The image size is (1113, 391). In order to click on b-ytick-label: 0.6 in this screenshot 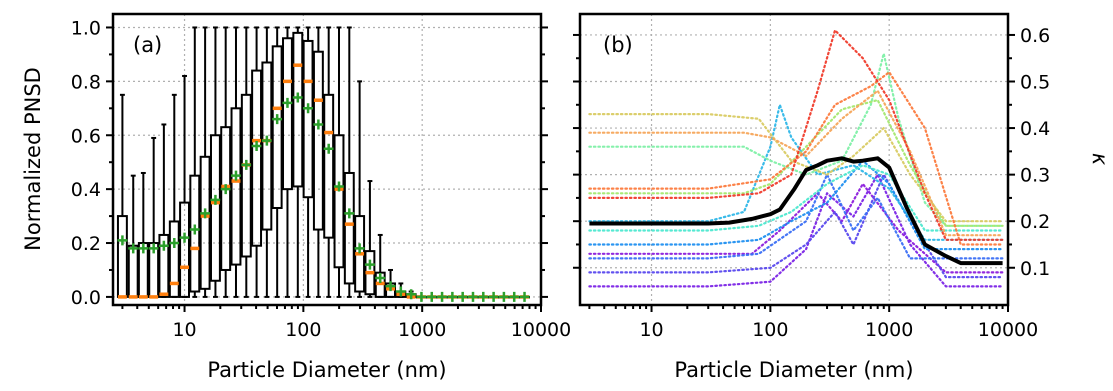, I will do `click(1035, 36)`.